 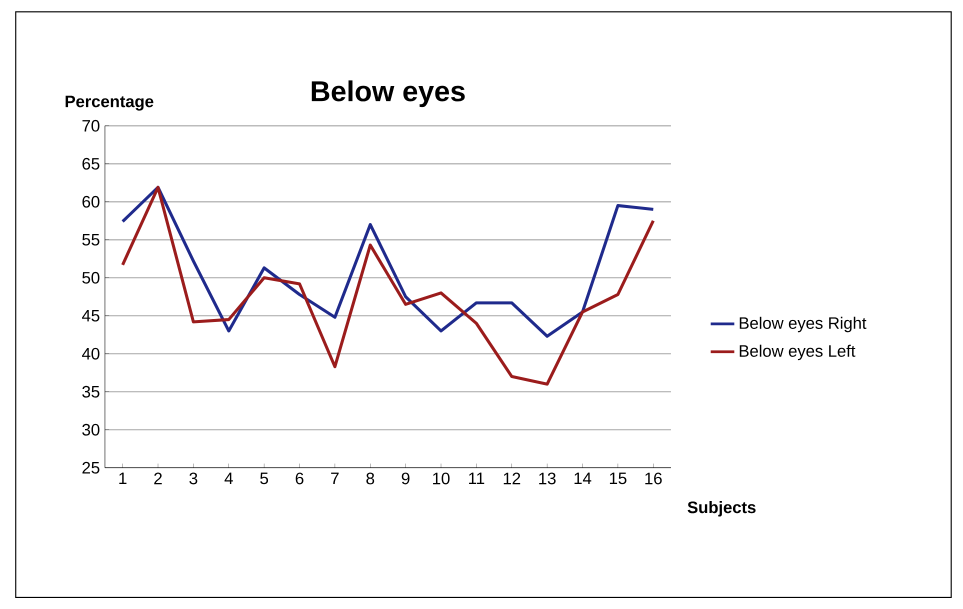 What do you see at coordinates (388, 93) in the screenshot?
I see `chart-title: Below eyes` at bounding box center [388, 93].